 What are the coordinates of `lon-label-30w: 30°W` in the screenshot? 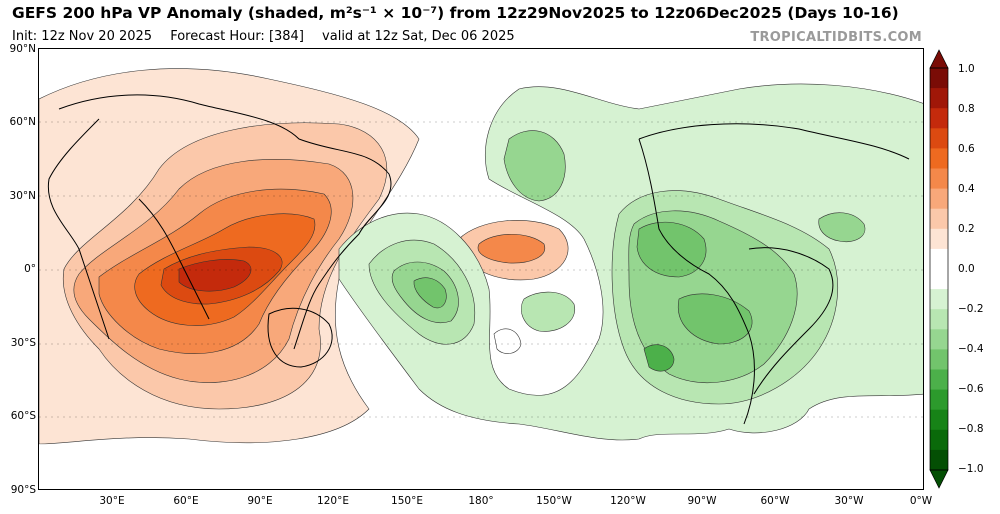 It's located at (849, 501).